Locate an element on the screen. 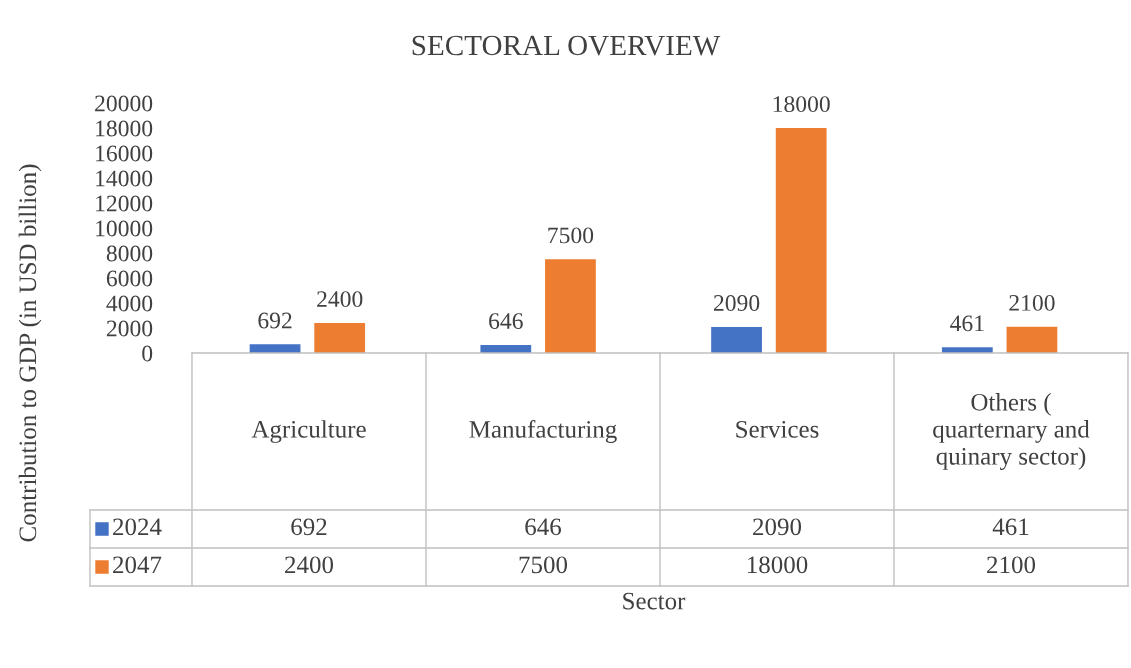 This screenshot has width=1131, height=668. y-tick-label: 12000 is located at coordinates (124, 203).